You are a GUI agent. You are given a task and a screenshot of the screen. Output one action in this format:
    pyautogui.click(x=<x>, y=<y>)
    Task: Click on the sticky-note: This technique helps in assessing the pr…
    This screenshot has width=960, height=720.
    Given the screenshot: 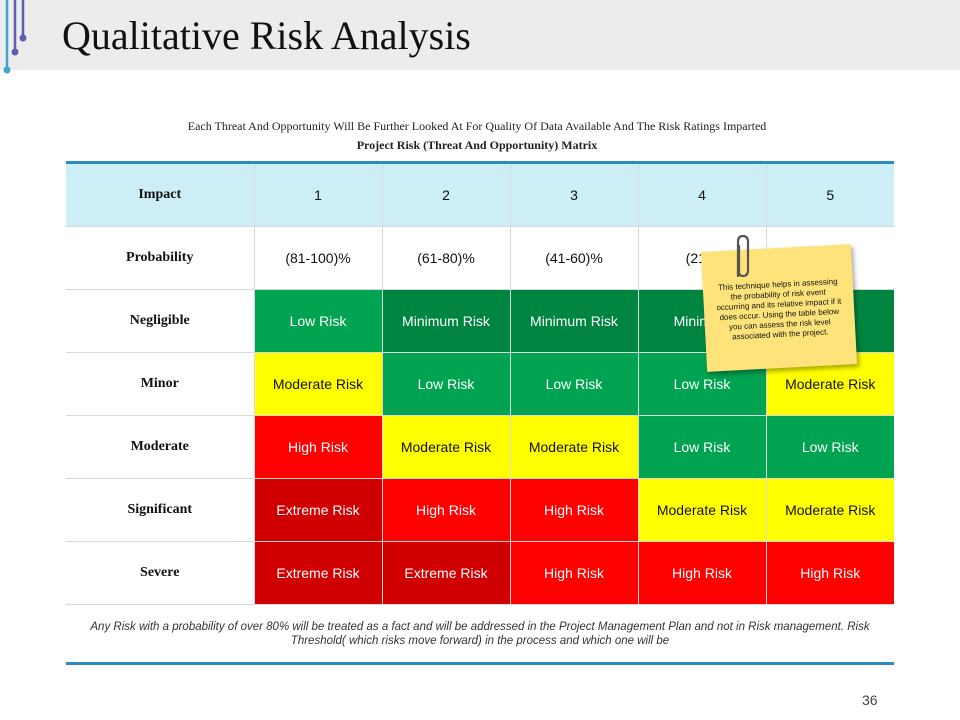 What is the action you would take?
    pyautogui.click(x=779, y=308)
    